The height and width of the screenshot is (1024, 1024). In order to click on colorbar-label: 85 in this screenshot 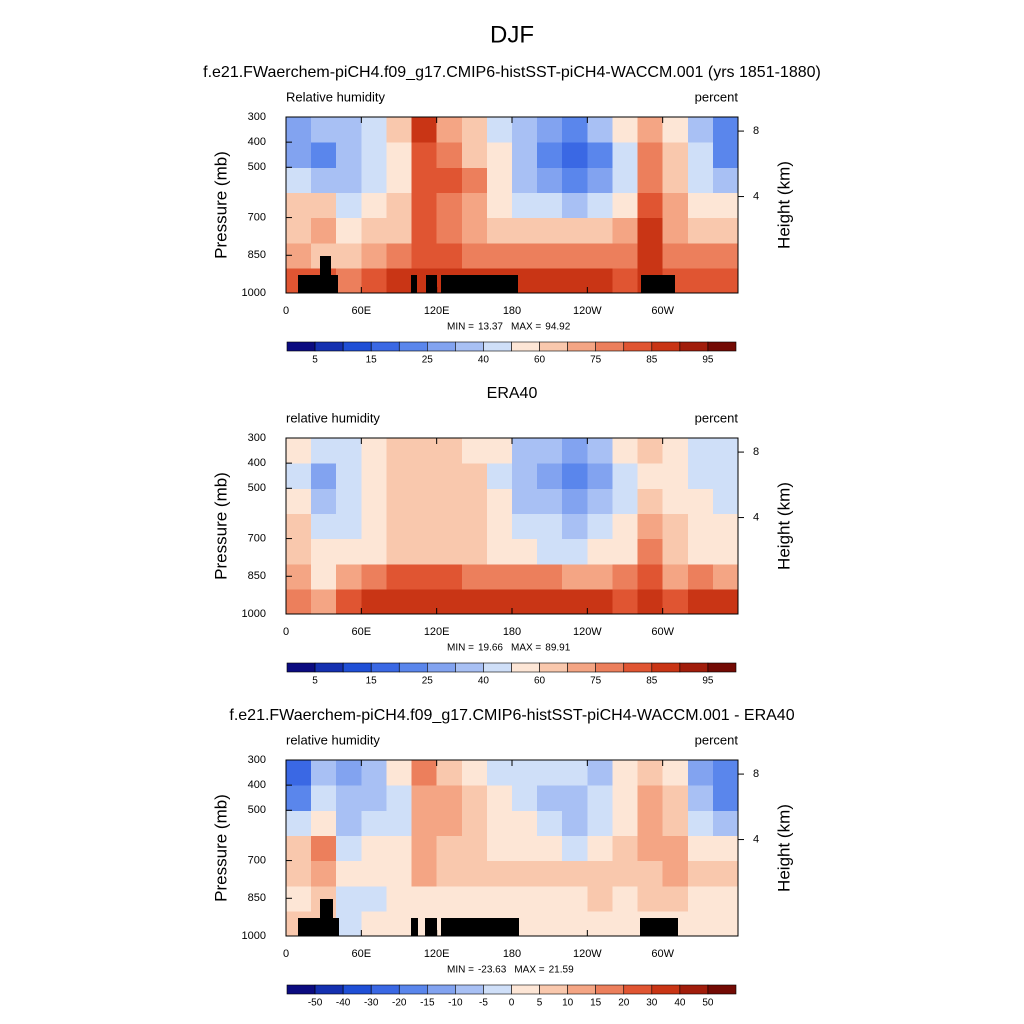, I will do `click(652, 360)`.